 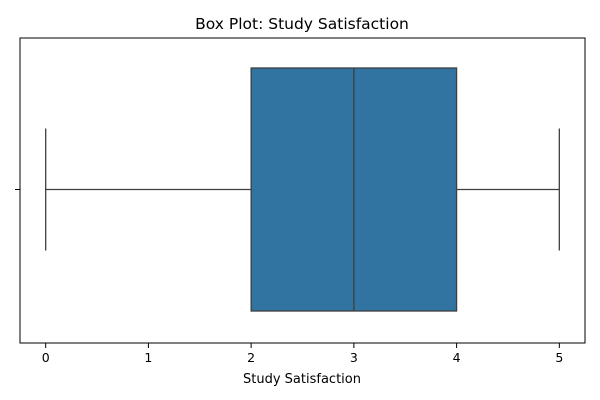 What do you see at coordinates (251, 357) in the screenshot?
I see `x-tick-label: 2` at bounding box center [251, 357].